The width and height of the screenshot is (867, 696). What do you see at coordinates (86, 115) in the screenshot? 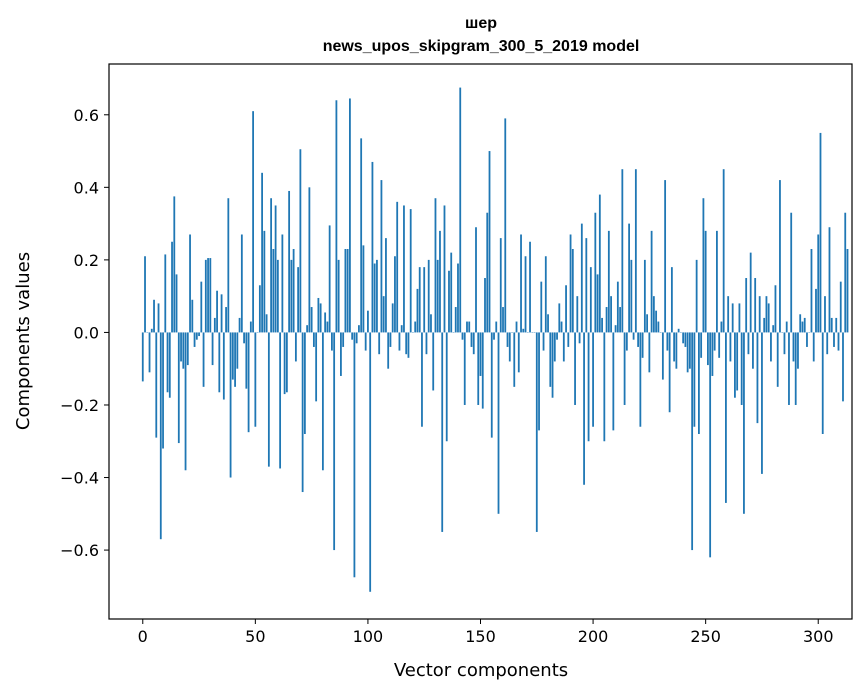
I see `y-tick-label: 0.6` at bounding box center [86, 115].